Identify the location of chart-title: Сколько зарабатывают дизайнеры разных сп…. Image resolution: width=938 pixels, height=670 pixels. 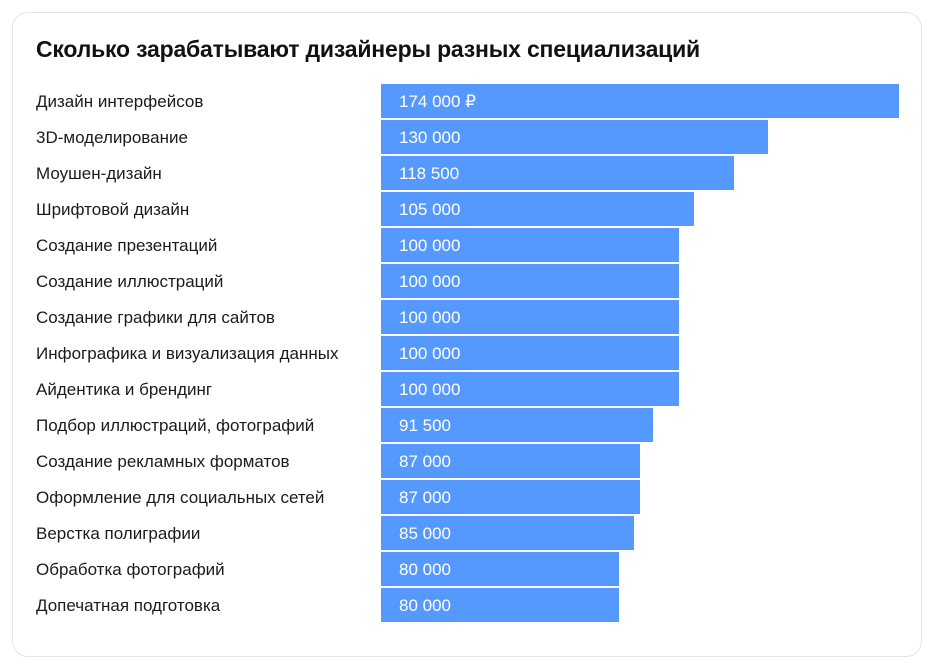
(368, 49).